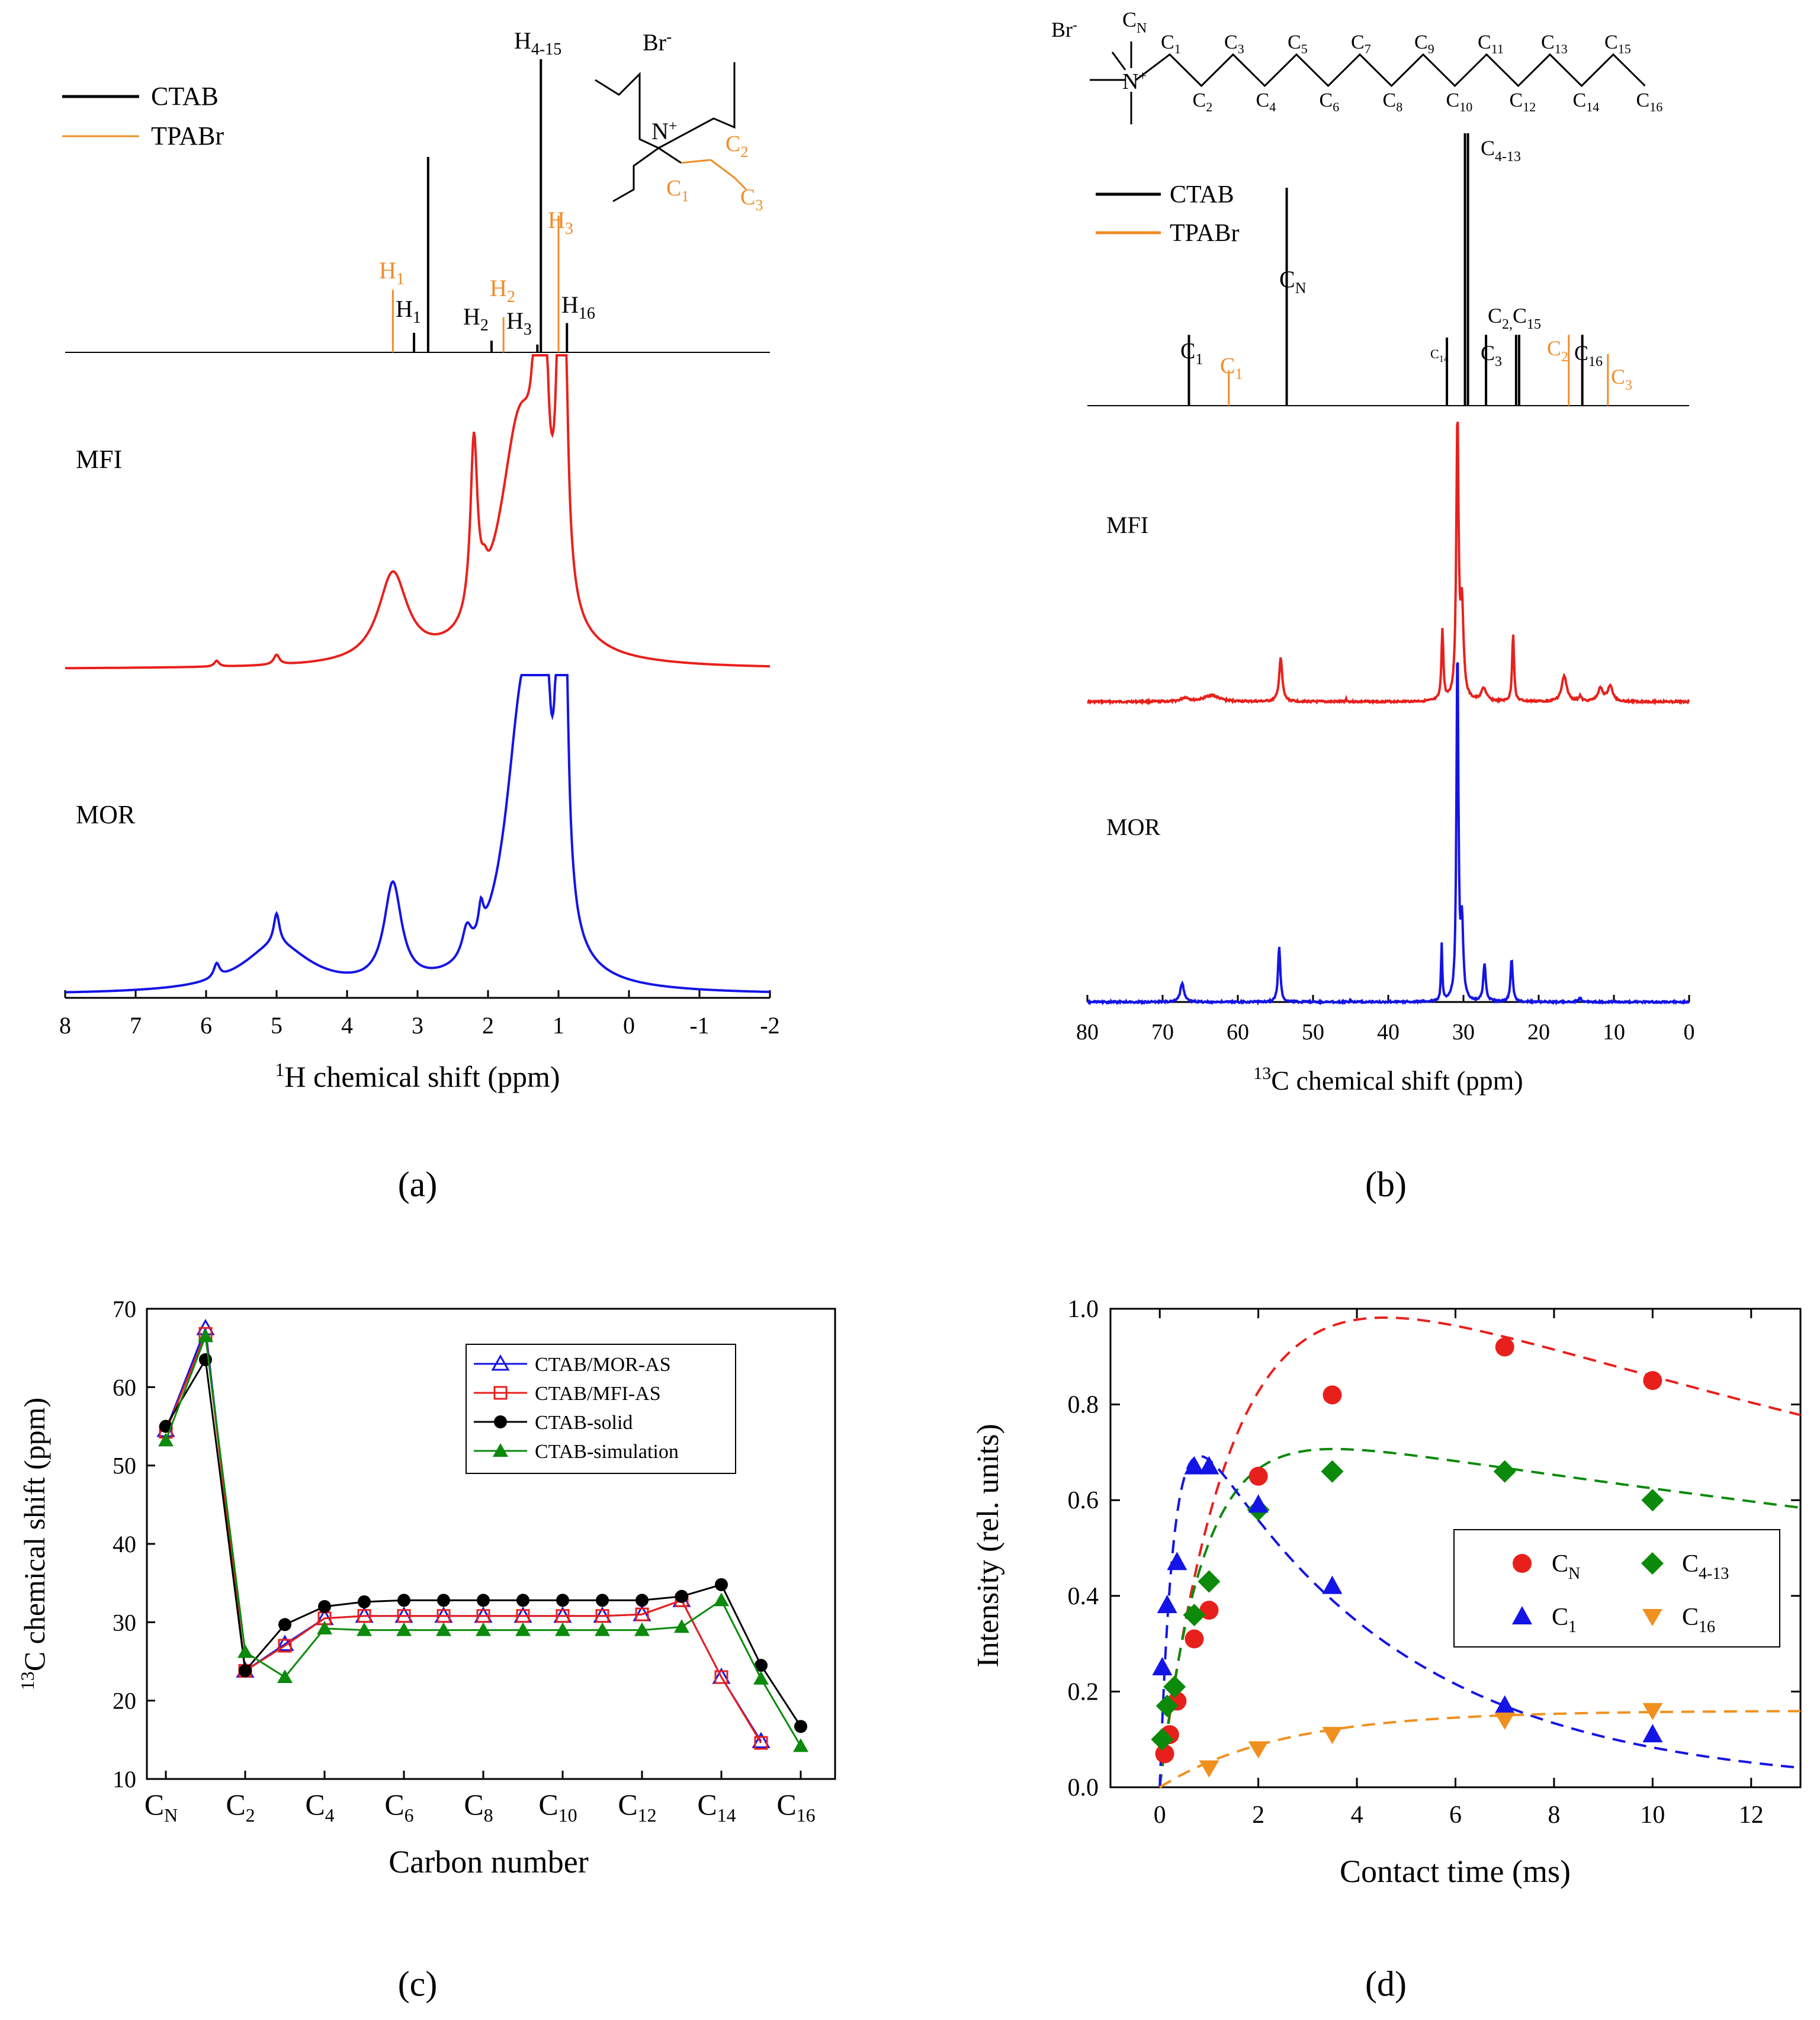 The width and height of the screenshot is (1820, 2020). I want to click on ctab-anion: Br-, so click(1064, 29).